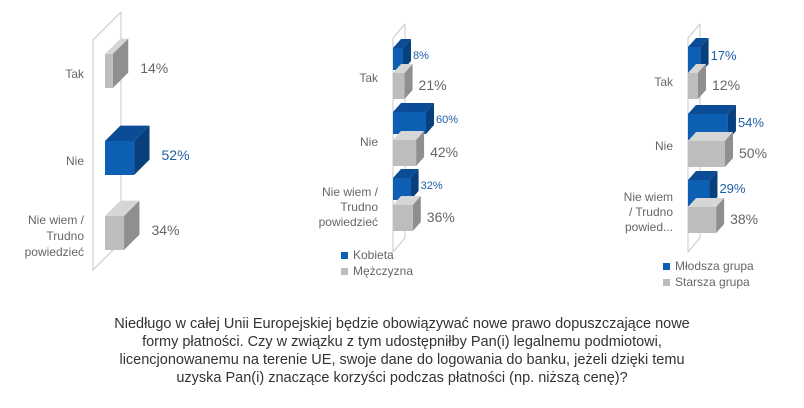 This screenshot has width=804, height=408. I want to click on data-label: 52%, so click(176, 155).